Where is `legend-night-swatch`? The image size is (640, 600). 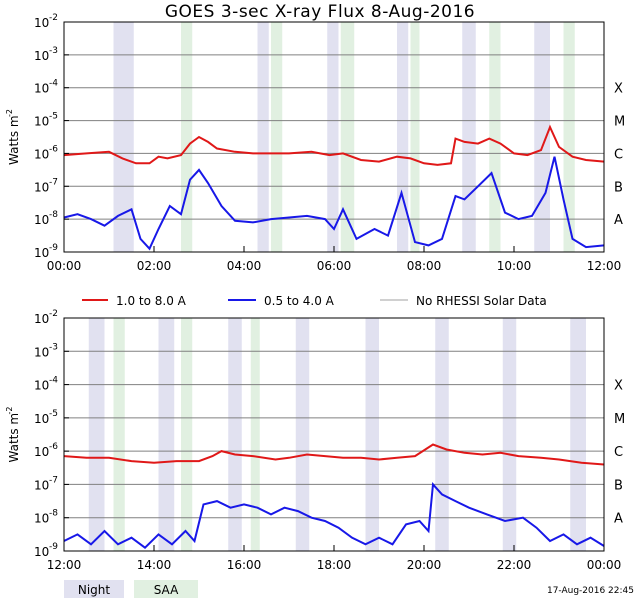
legend-night-swatch is located at coordinates (94, 589).